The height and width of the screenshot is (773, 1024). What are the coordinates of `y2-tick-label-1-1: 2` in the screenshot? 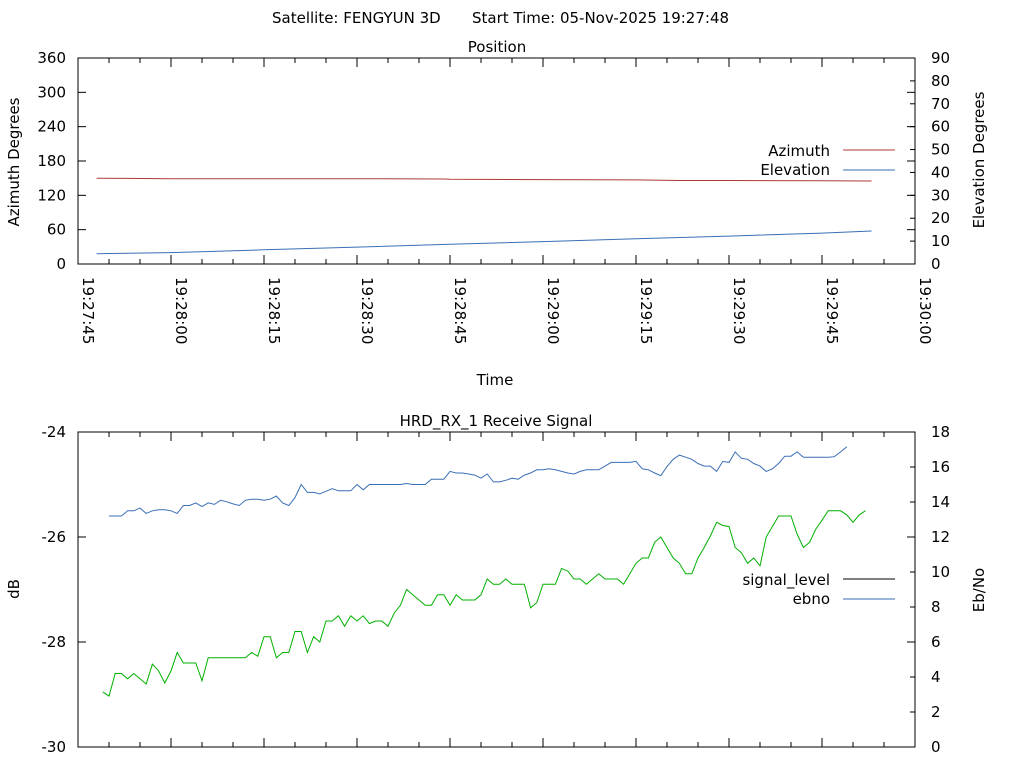 It's located at (936, 712).